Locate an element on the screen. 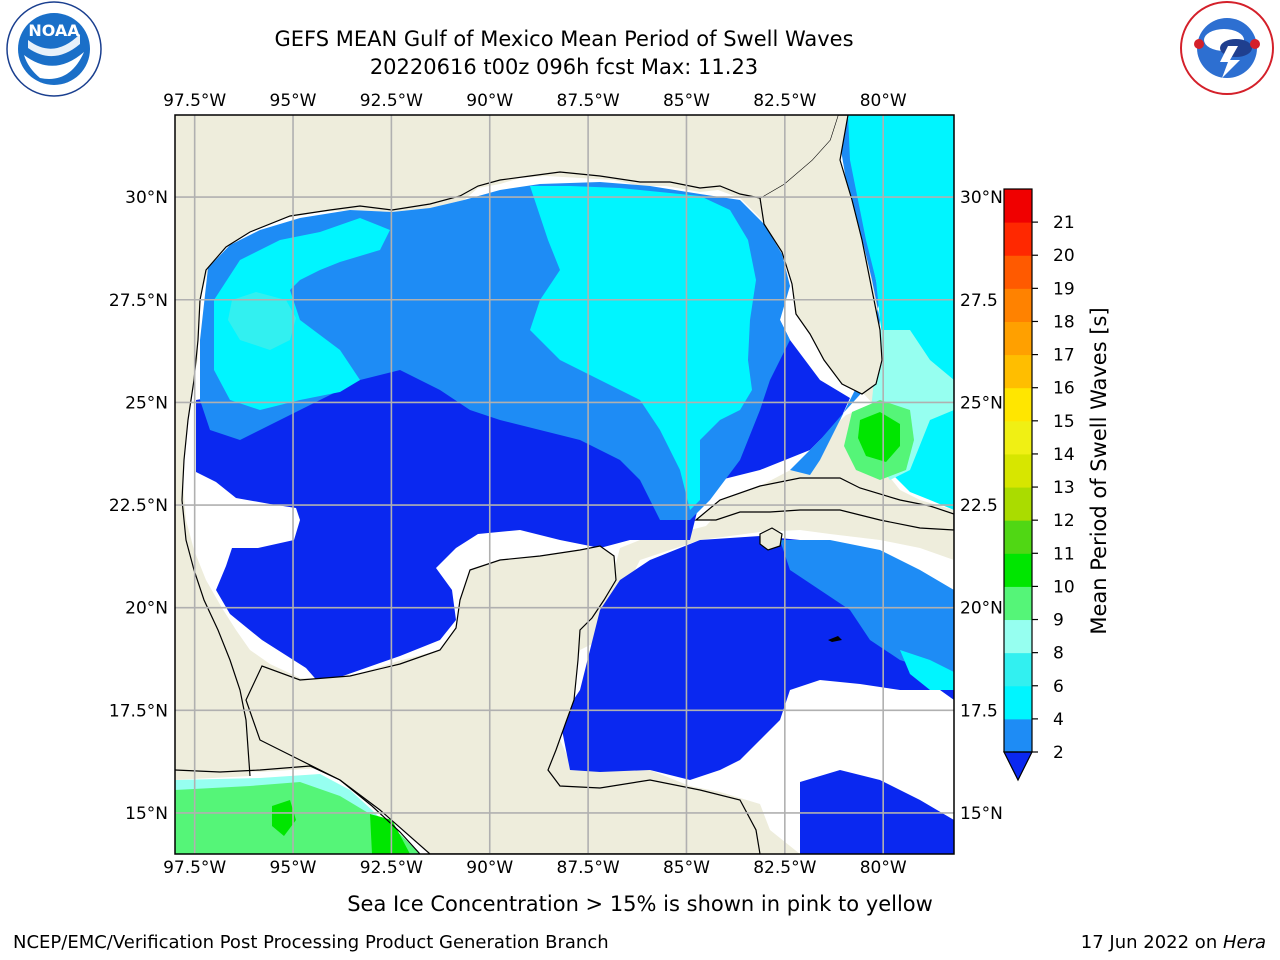  footer-host: Hera is located at coordinates (1244, 942).